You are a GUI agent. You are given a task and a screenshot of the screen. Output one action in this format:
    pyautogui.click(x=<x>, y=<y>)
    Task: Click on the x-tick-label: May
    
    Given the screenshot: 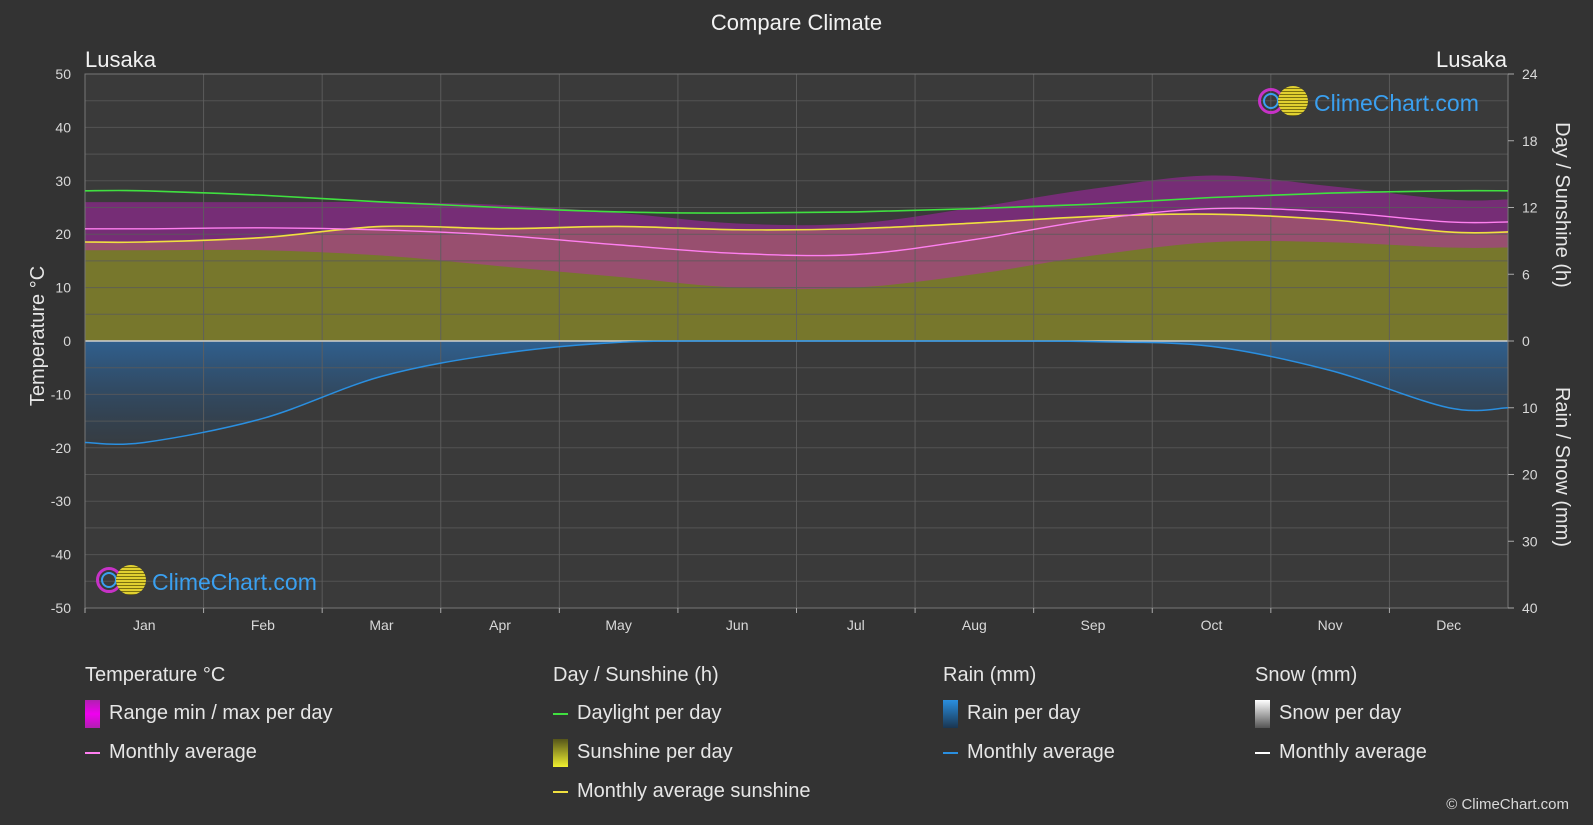 What is the action you would take?
    pyautogui.click(x=618, y=625)
    